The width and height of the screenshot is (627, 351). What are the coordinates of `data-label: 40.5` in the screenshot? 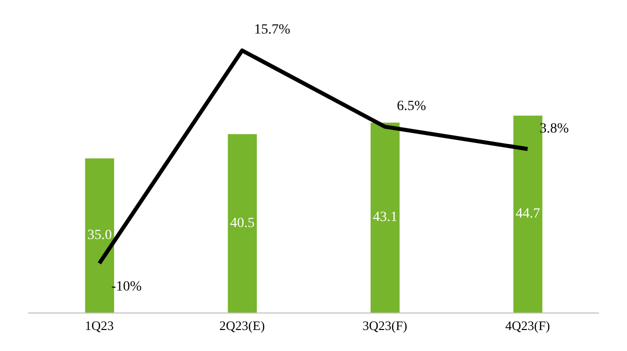 It's located at (242, 223).